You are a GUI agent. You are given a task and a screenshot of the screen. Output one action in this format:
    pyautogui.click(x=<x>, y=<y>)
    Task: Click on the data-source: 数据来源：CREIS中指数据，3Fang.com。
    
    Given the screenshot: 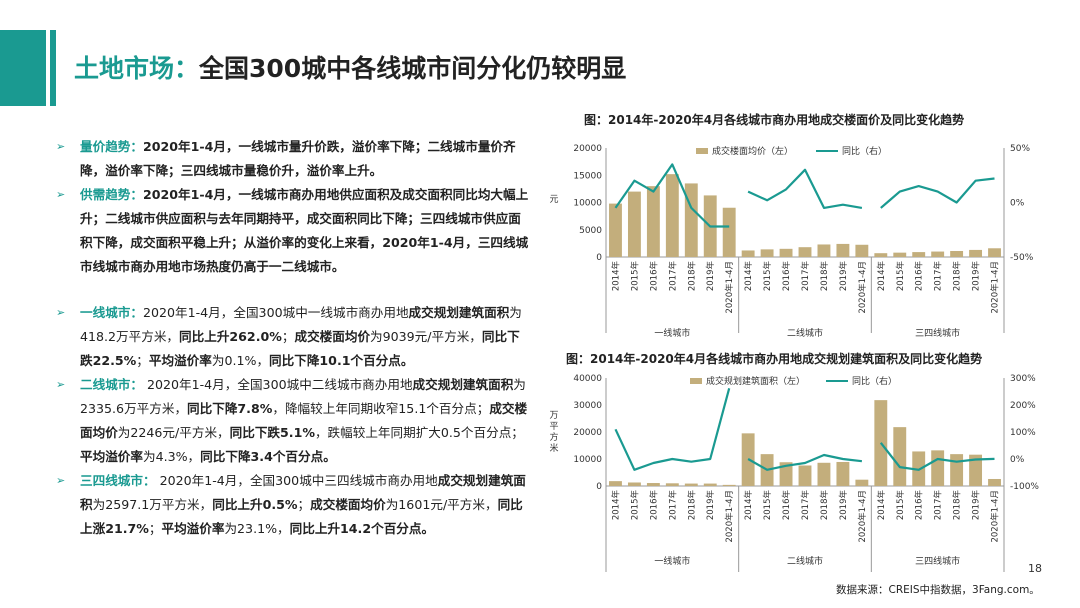 What is the action you would take?
    pyautogui.click(x=938, y=590)
    